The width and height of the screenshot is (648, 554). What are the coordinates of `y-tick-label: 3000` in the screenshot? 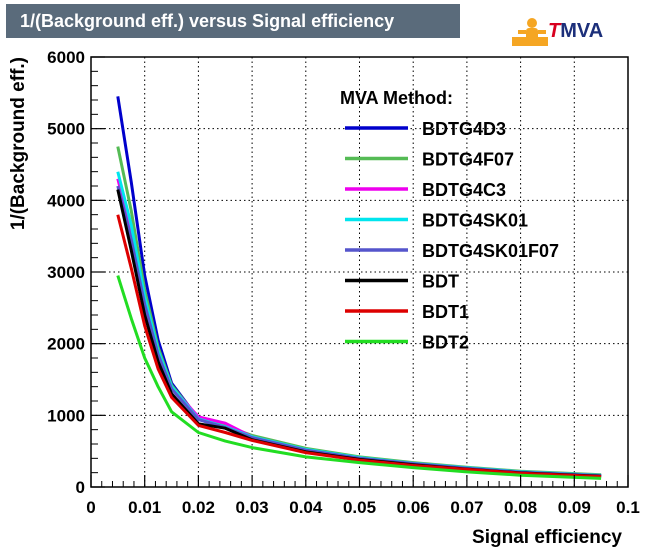 It's located at (66, 272).